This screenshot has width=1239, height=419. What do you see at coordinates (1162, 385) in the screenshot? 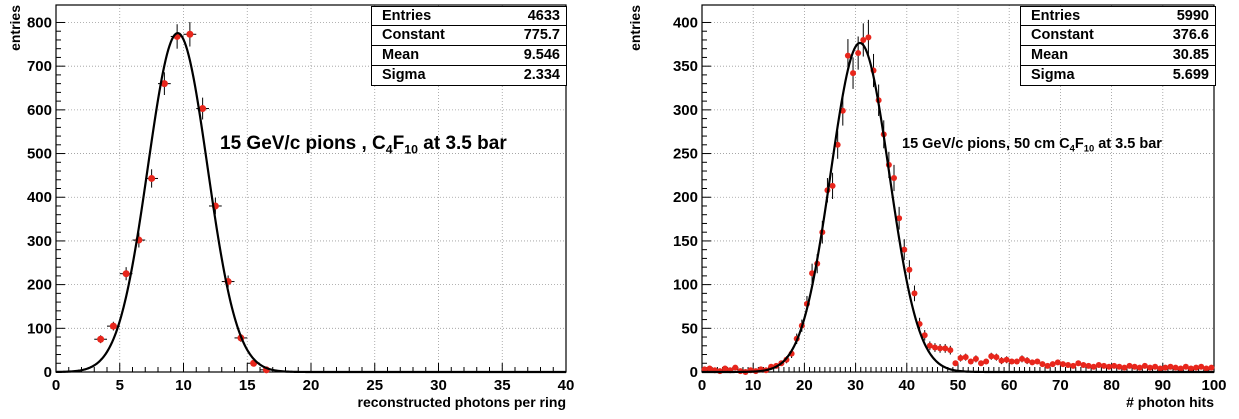
I see `x-tick-label: 90` at bounding box center [1162, 385].